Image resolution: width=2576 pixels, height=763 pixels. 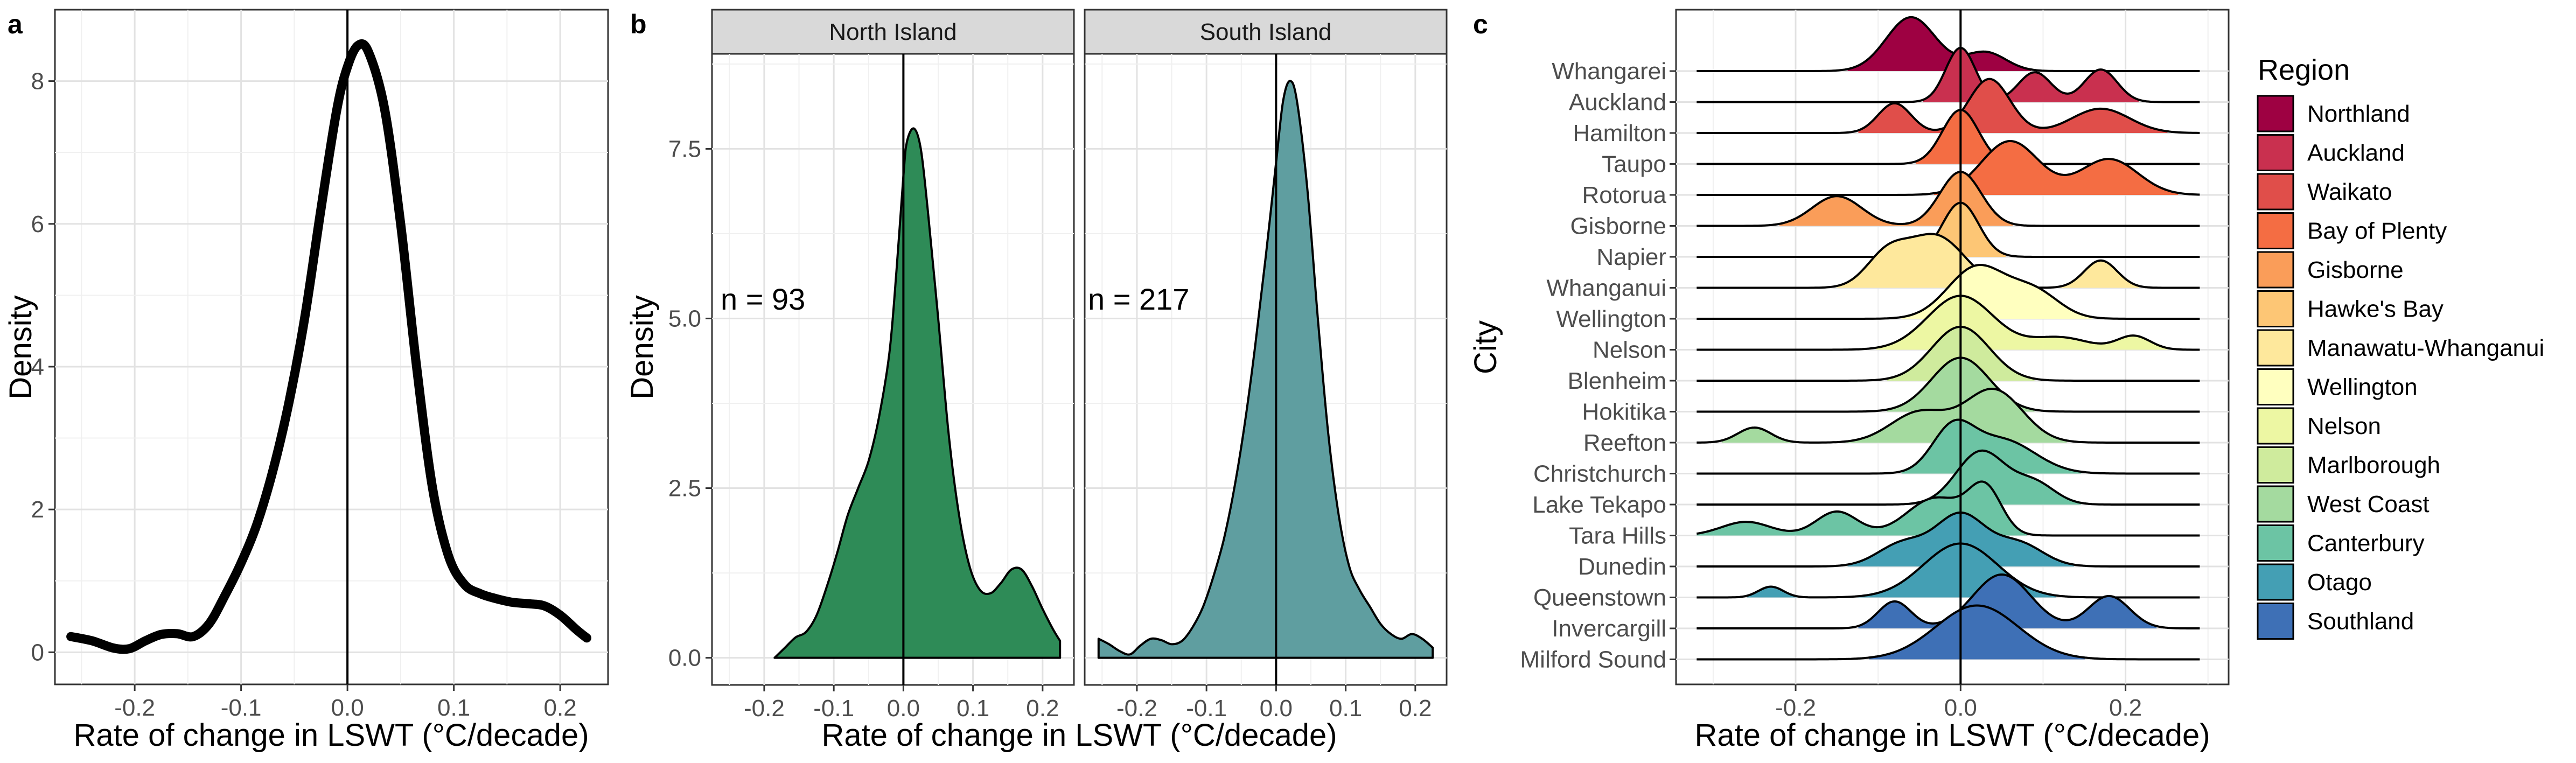 I want to click on facet-1-x-tick-label: 0.1, so click(x=1345, y=708).